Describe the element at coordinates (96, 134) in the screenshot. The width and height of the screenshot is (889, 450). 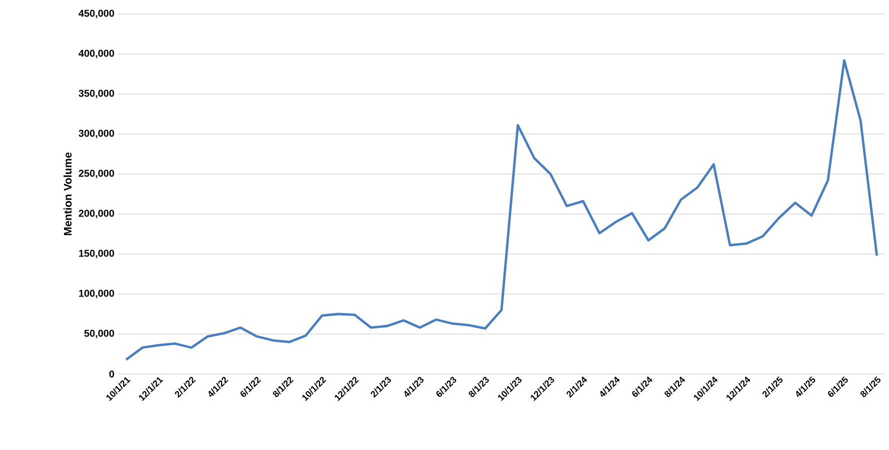
I see `y-tick-label: 300,000` at that location.